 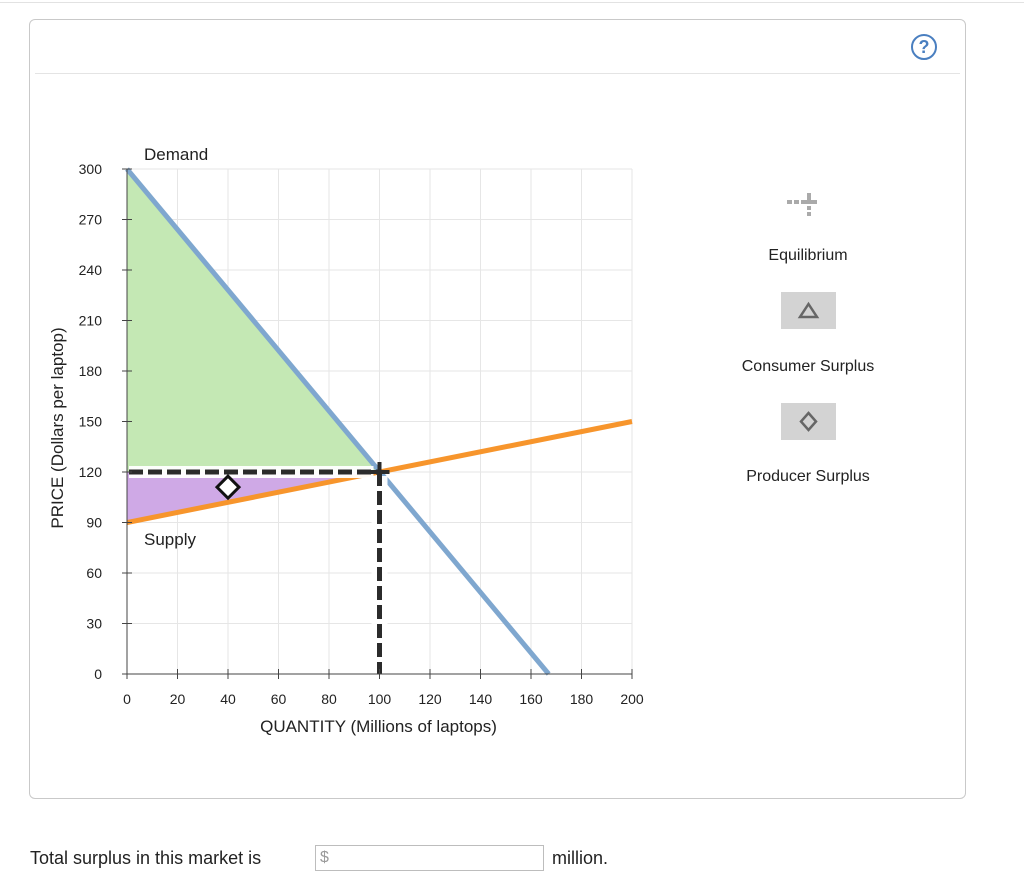 I want to click on triangle-icon, so click(x=808, y=310).